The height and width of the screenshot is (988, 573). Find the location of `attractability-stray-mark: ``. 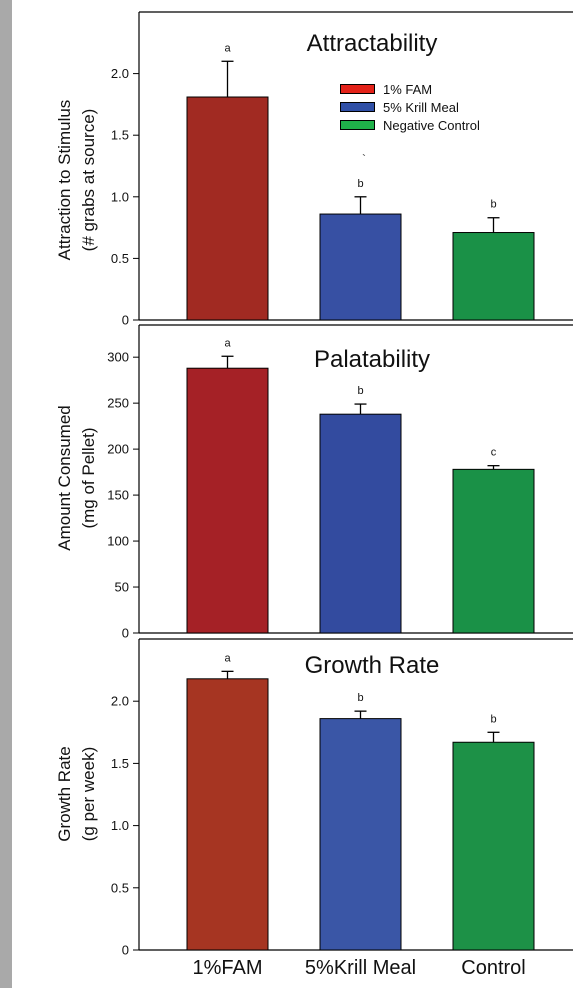

attractability-stray-mark: ` is located at coordinates (364, 159).